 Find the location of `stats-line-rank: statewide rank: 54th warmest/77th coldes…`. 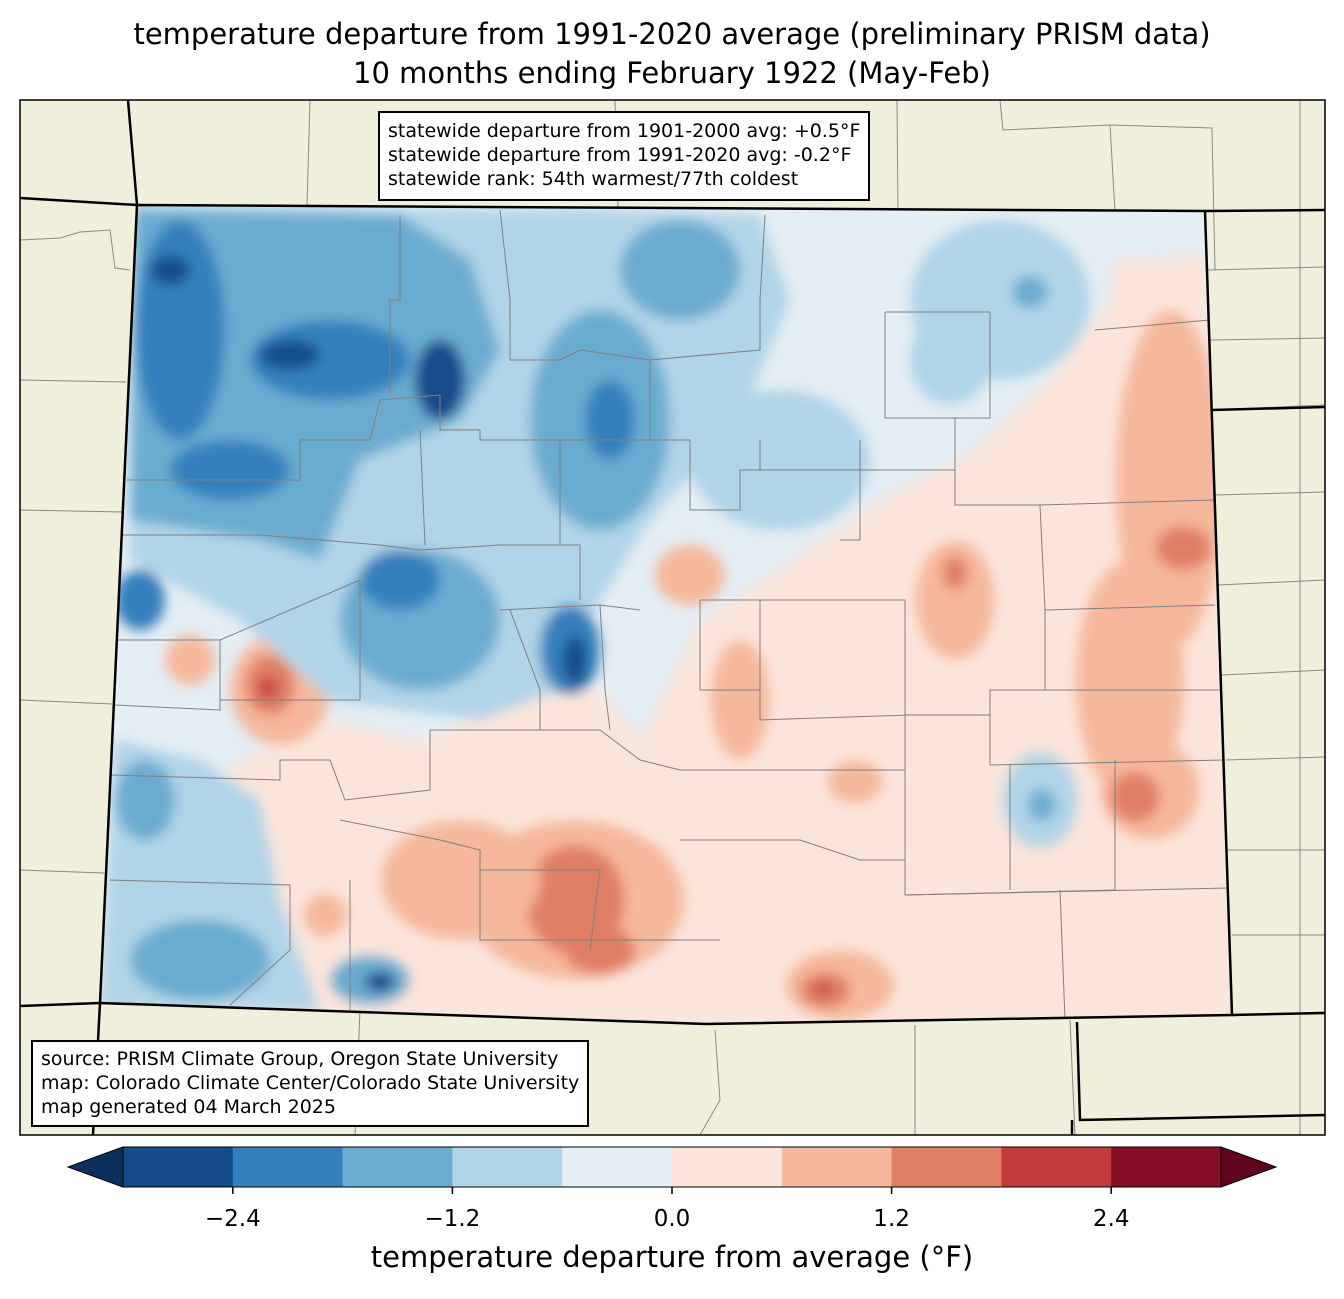

stats-line-rank: statewide rank: 54th warmest/77th coldes… is located at coordinates (593, 179).